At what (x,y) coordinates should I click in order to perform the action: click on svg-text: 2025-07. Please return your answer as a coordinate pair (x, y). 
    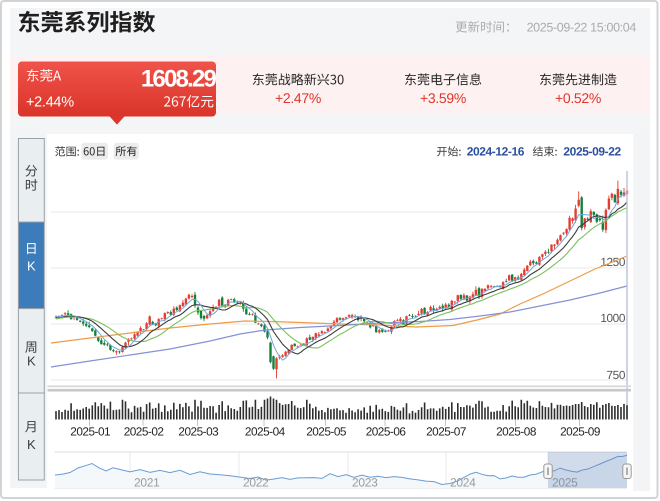
    Looking at the image, I should click on (446, 432).